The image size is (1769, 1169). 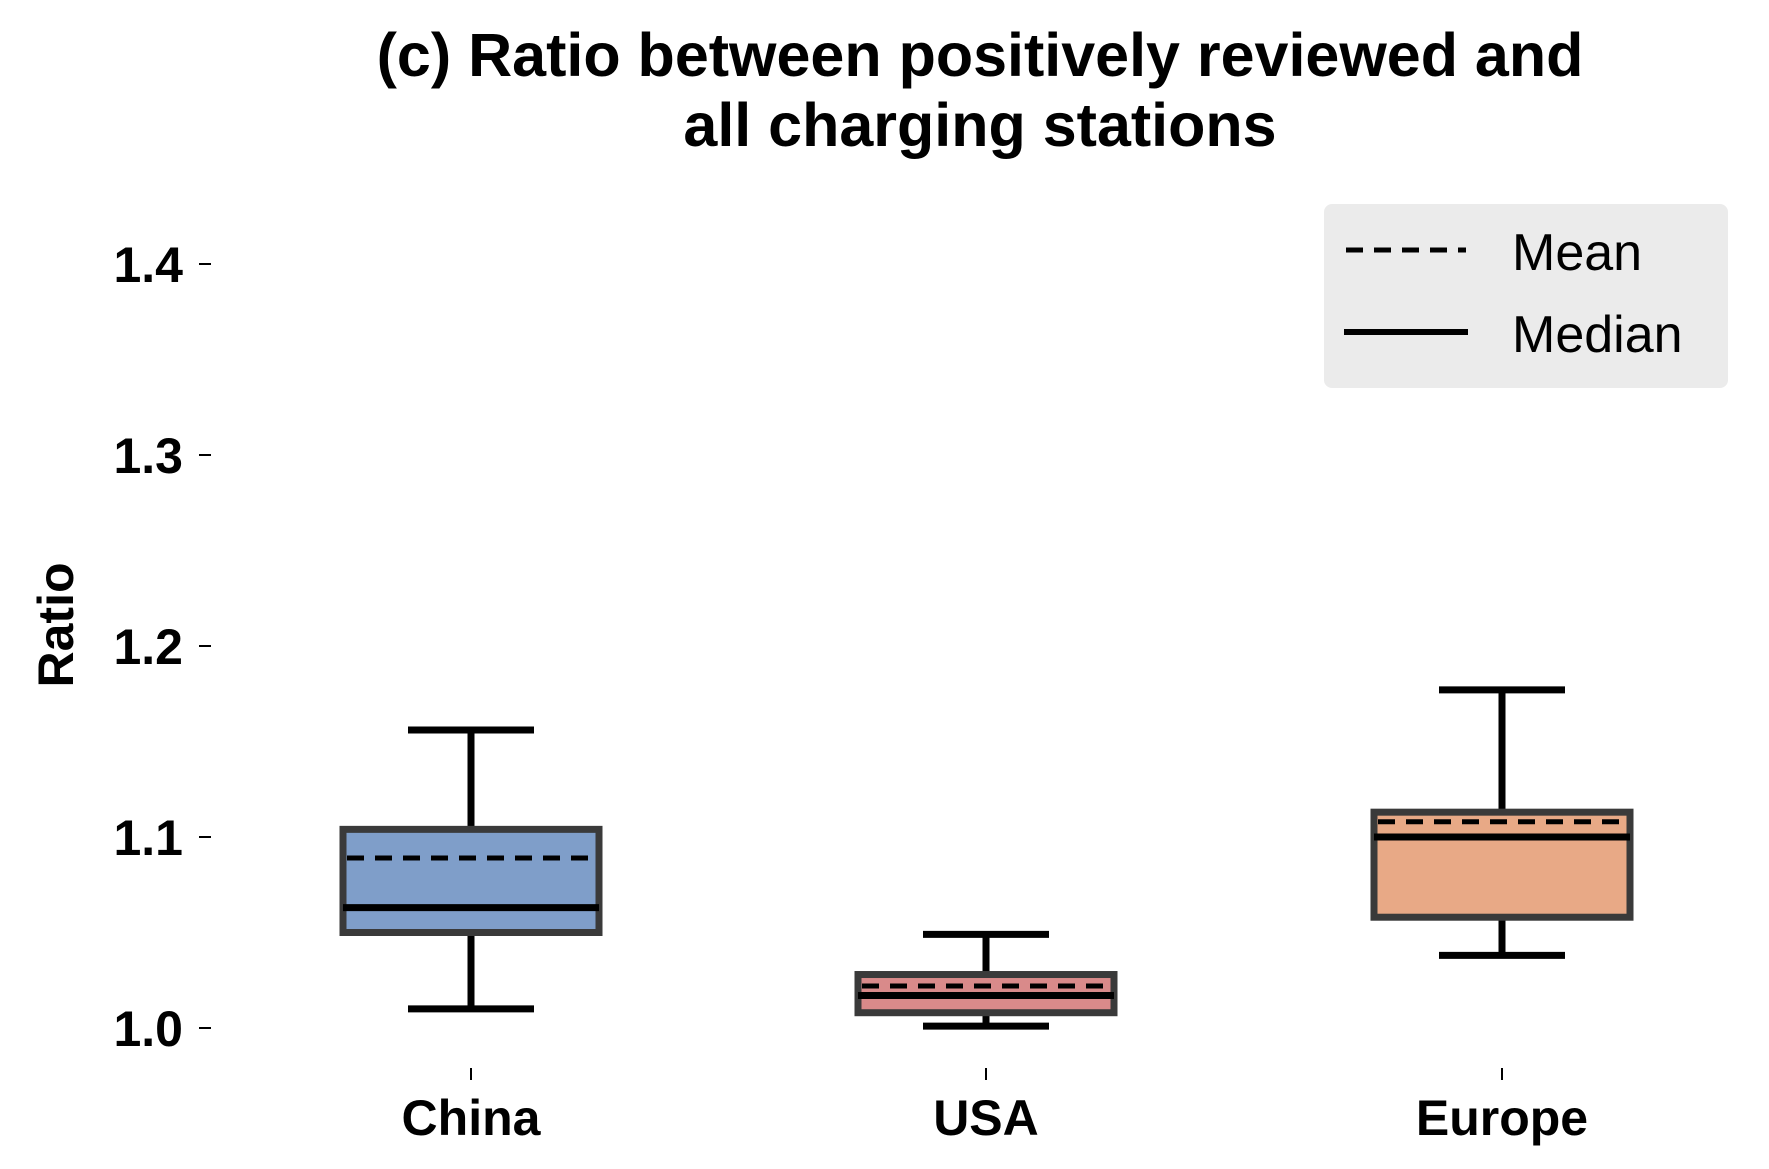 What do you see at coordinates (1502, 1118) in the screenshot?
I see `x-tick-label: Europe` at bounding box center [1502, 1118].